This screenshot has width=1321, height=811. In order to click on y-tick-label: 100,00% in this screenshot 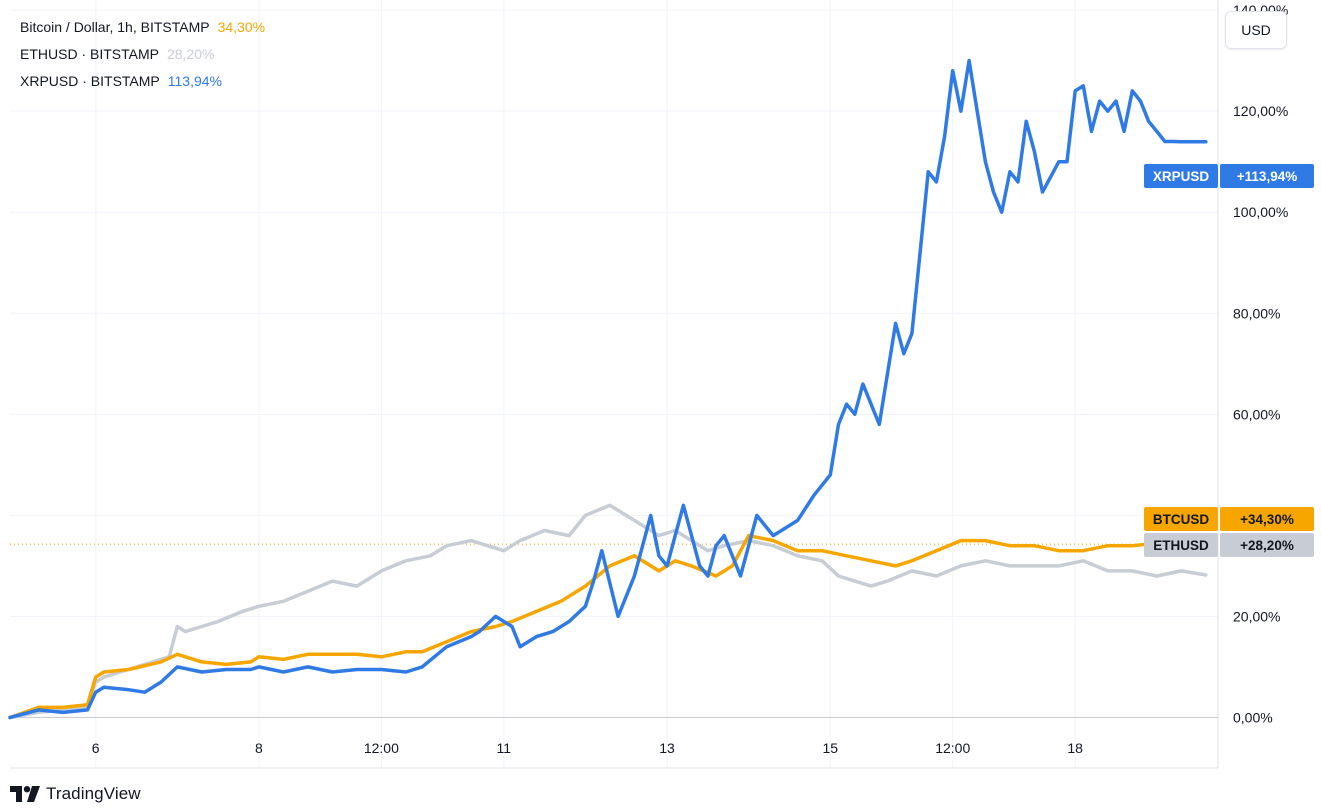, I will do `click(1260, 212)`.